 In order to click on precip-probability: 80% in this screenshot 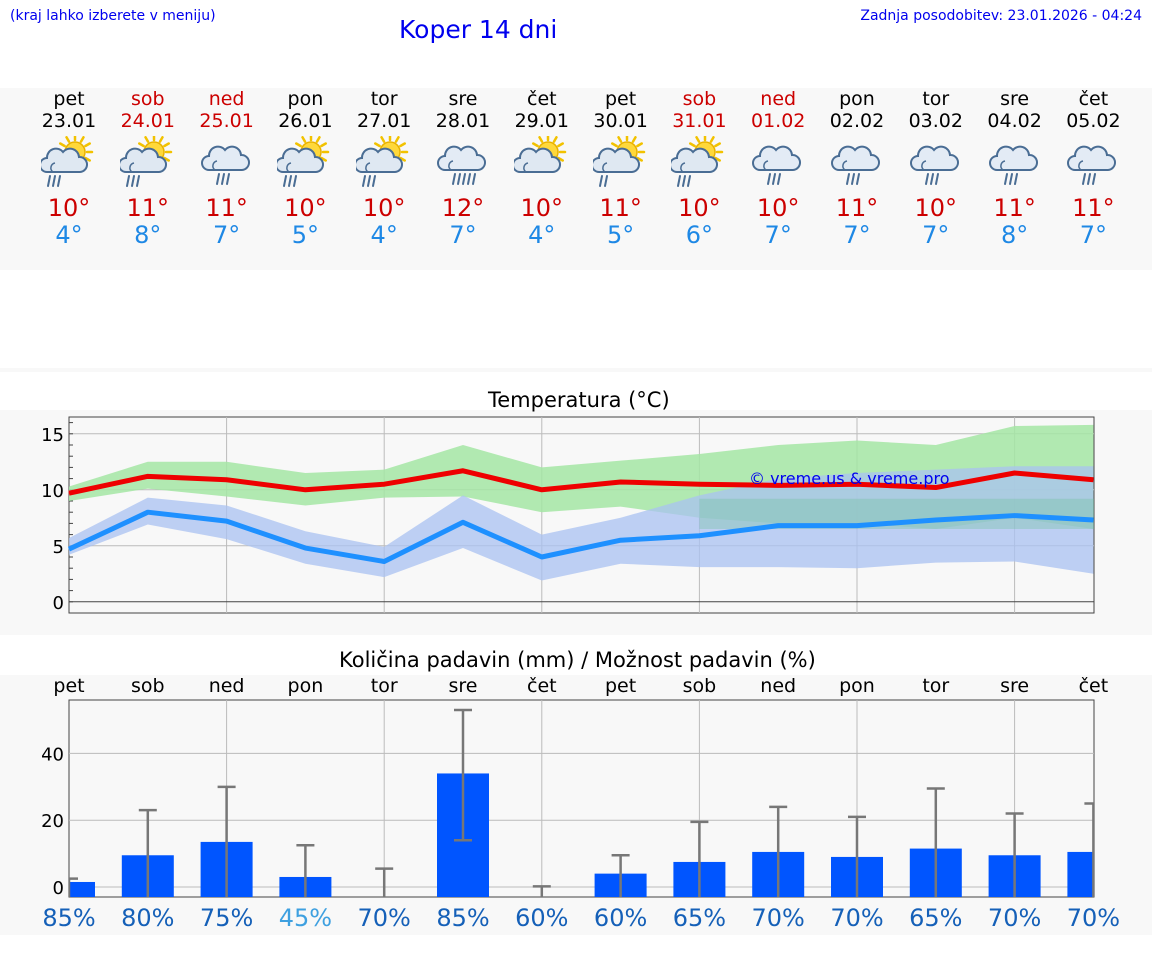, I will do `click(147, 918)`.